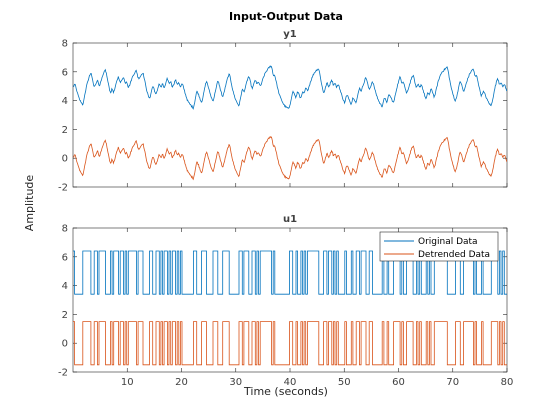 Image resolution: width=560 pixels, height=420 pixels. Describe the element at coordinates (290, 158) in the screenshot. I see `y1-series-detrended` at that location.